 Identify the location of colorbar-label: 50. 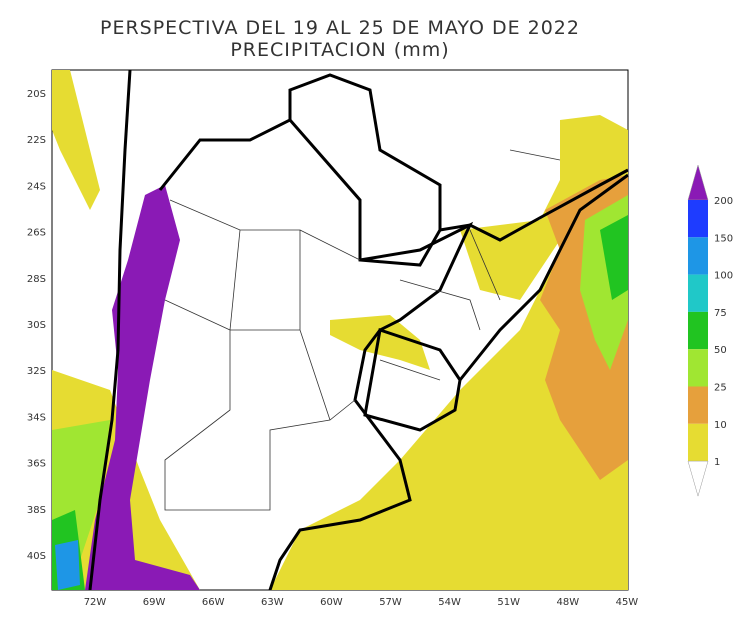
(720, 350).